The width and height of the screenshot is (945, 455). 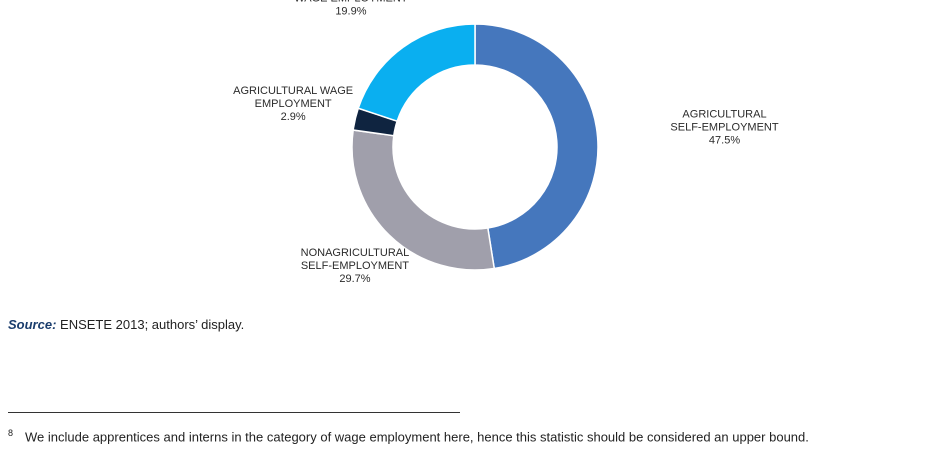 I want to click on label-nonagricultural-wage-employment: NONAGRICULTURALWAGE EMPLOYMENT19.9%, so click(x=351, y=9).